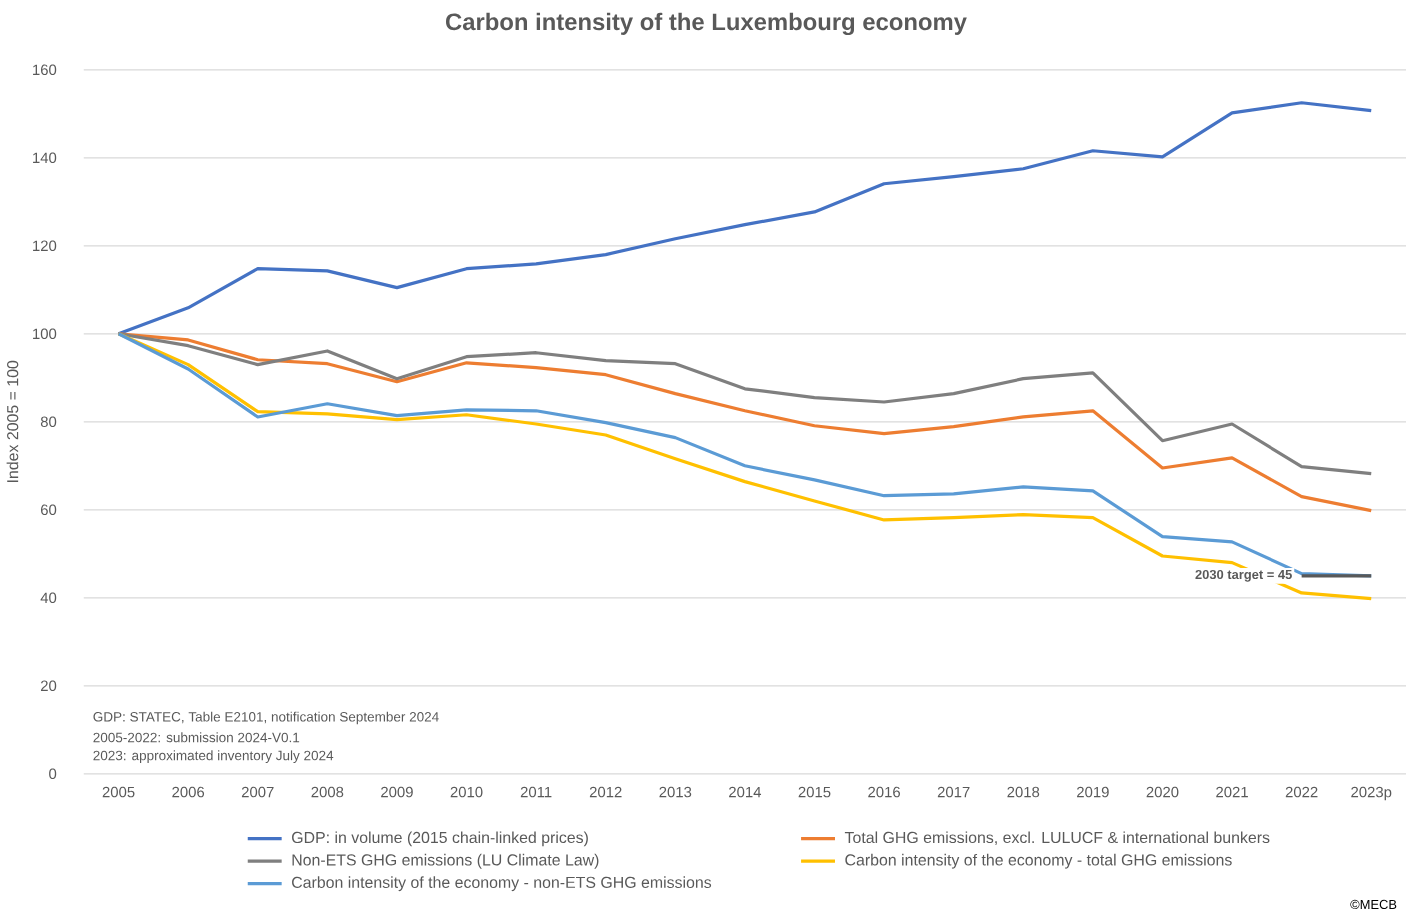  Describe the element at coordinates (1093, 792) in the screenshot. I see `x-tick-label: 2019` at that location.